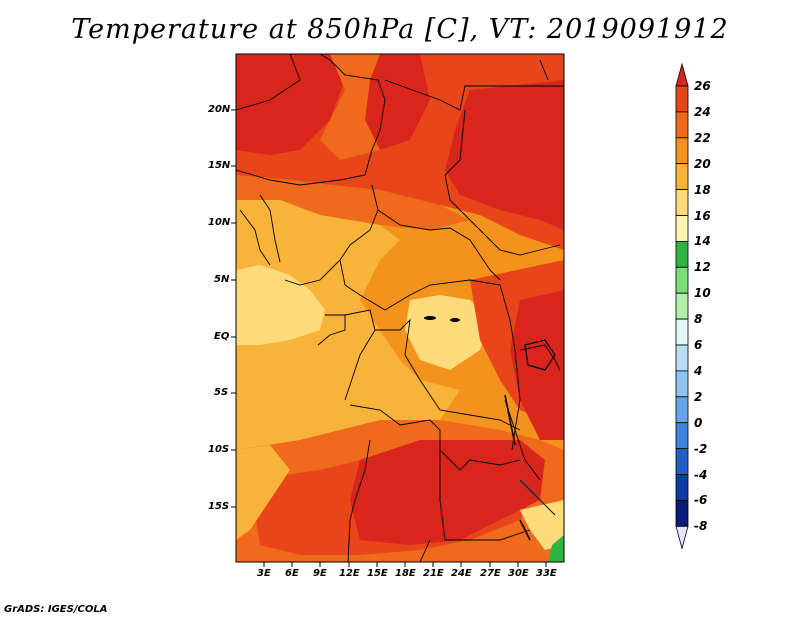  What do you see at coordinates (397, 102) in the screenshot?
I see `field-26-northcenter` at bounding box center [397, 102].